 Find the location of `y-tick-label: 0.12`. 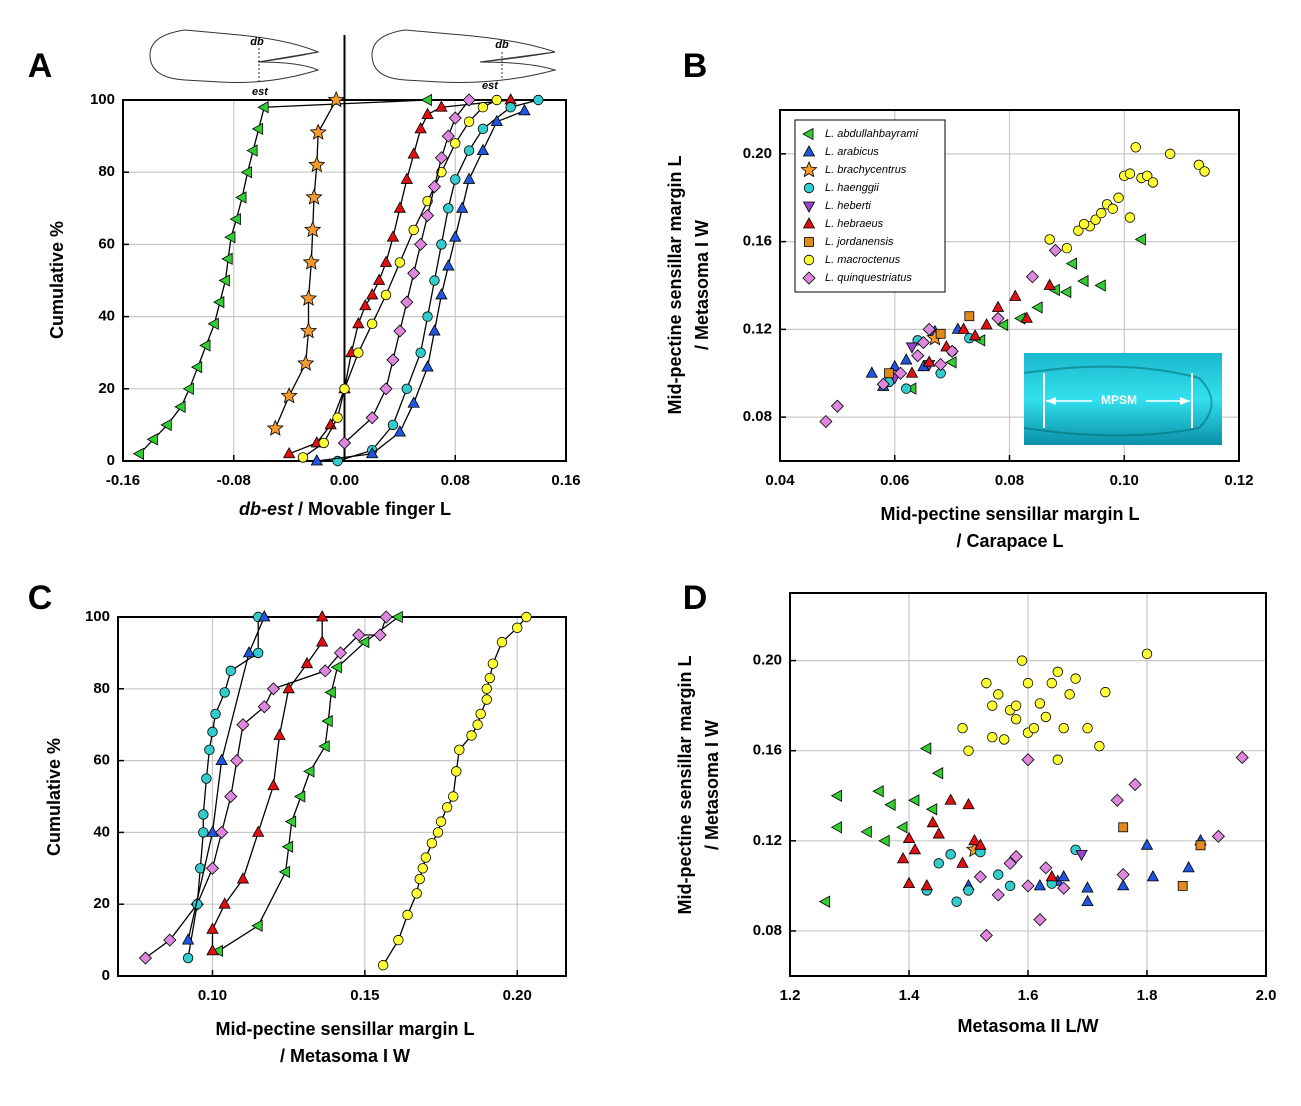

y-tick-label: 0.12 is located at coordinates (757, 328).